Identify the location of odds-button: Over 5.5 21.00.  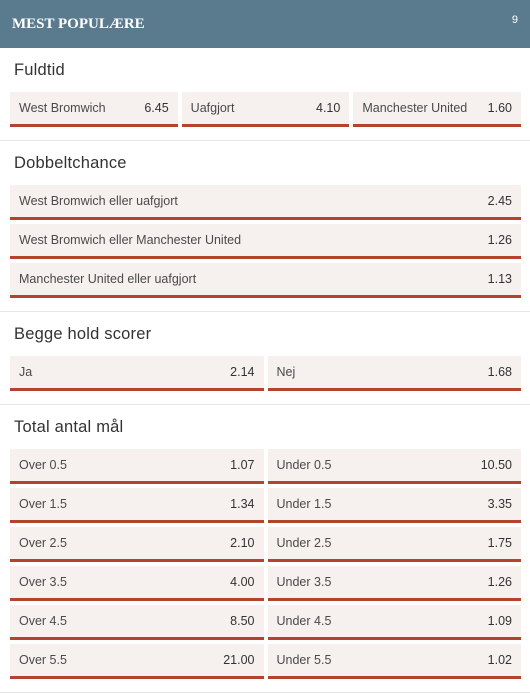
(137, 661).